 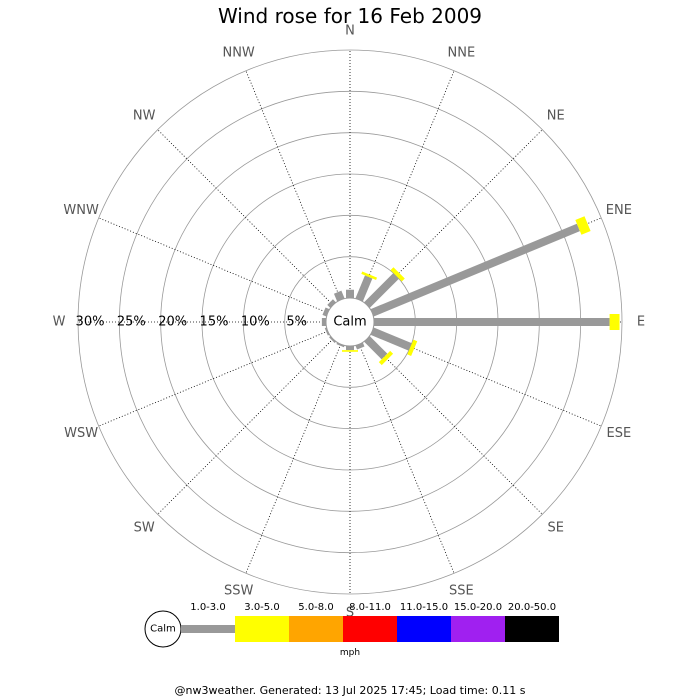 What do you see at coordinates (172, 322) in the screenshot?
I see `radial-tick-label: 20%` at bounding box center [172, 322].